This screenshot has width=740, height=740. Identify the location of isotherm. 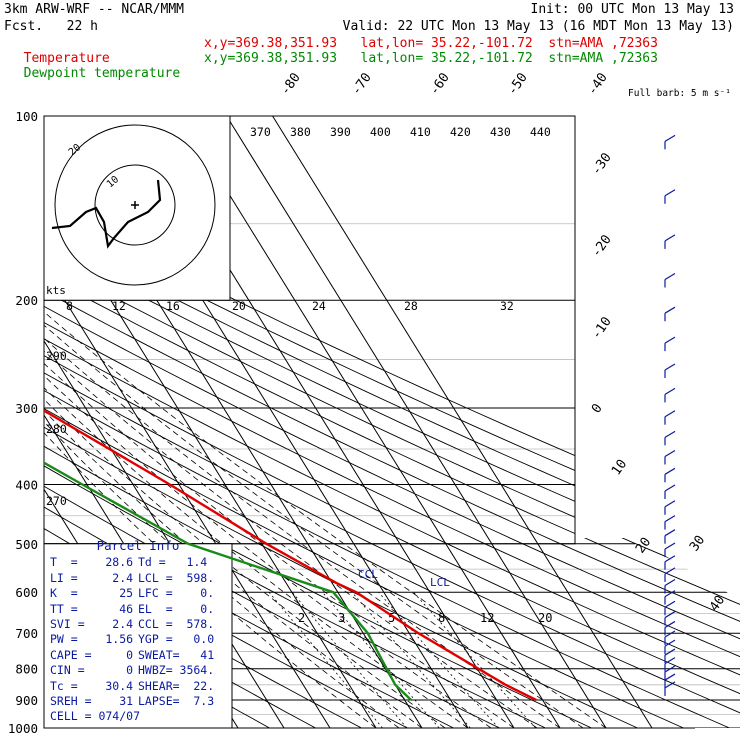
(4, 422).